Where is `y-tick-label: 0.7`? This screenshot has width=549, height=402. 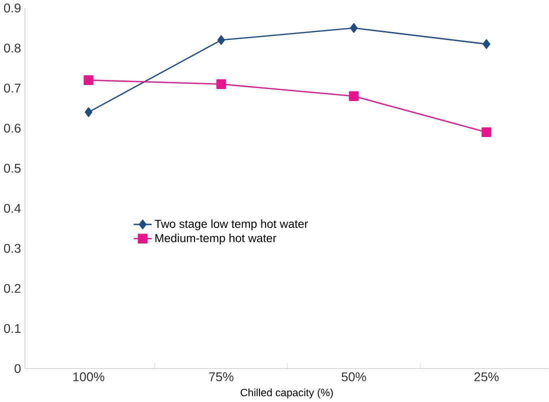 y-tick-label: 0.7 is located at coordinates (12, 88).